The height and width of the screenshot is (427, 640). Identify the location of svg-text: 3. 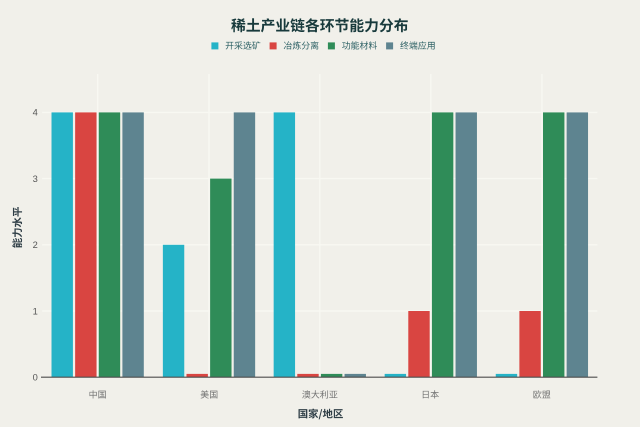
(35, 179).